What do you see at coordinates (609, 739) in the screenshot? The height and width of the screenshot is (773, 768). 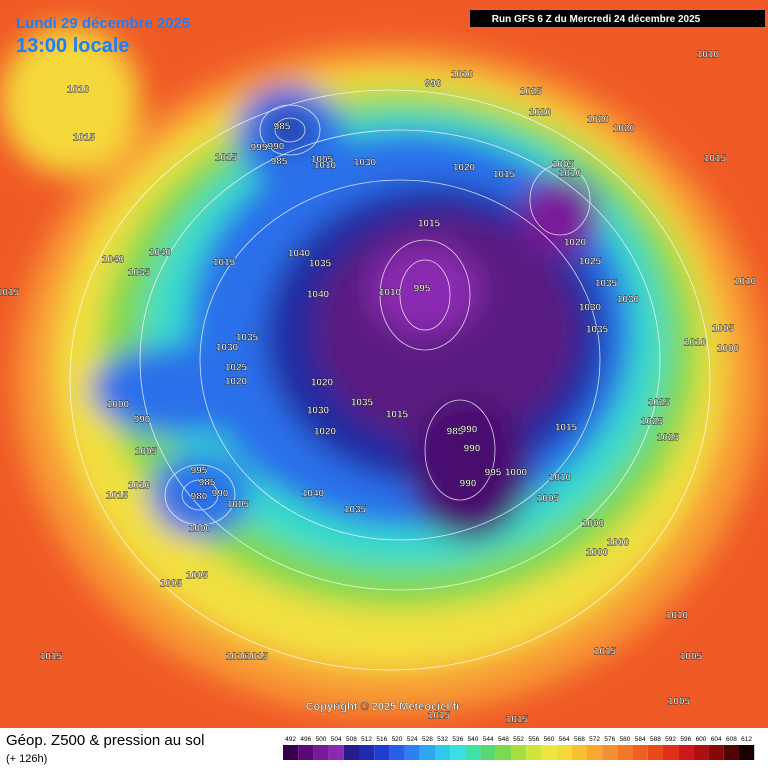 I see `scale-label: 576` at bounding box center [609, 739].